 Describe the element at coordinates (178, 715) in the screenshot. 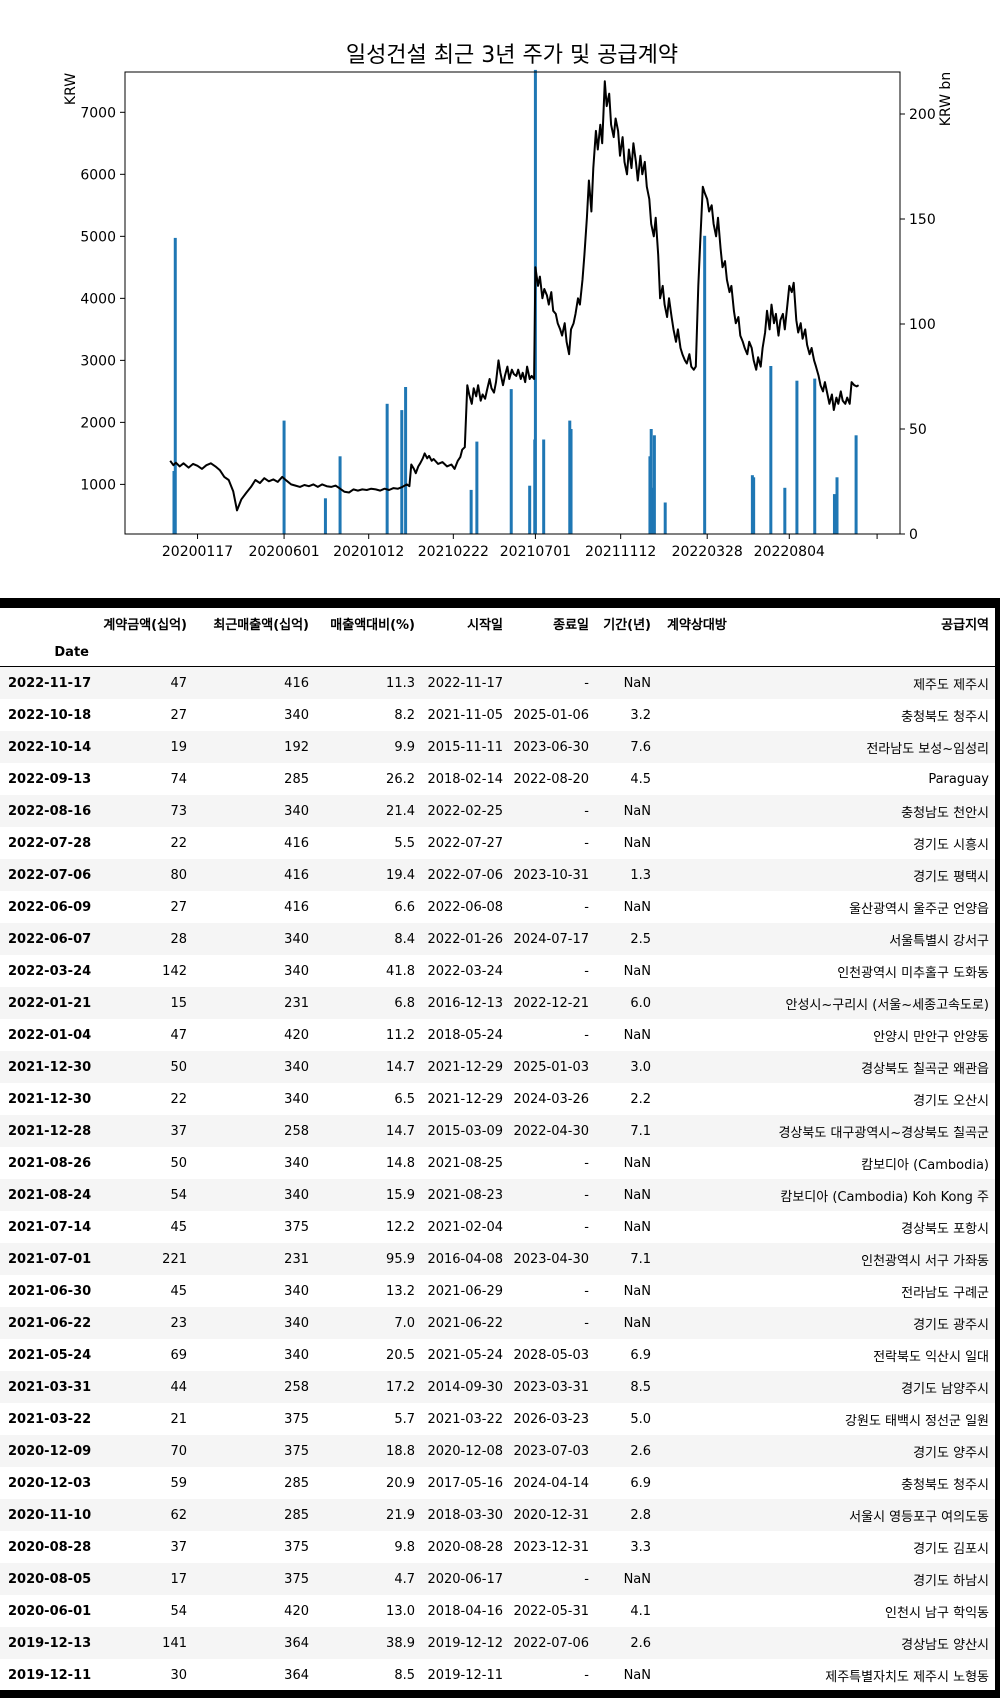

I see `table-cell: 27` at that location.